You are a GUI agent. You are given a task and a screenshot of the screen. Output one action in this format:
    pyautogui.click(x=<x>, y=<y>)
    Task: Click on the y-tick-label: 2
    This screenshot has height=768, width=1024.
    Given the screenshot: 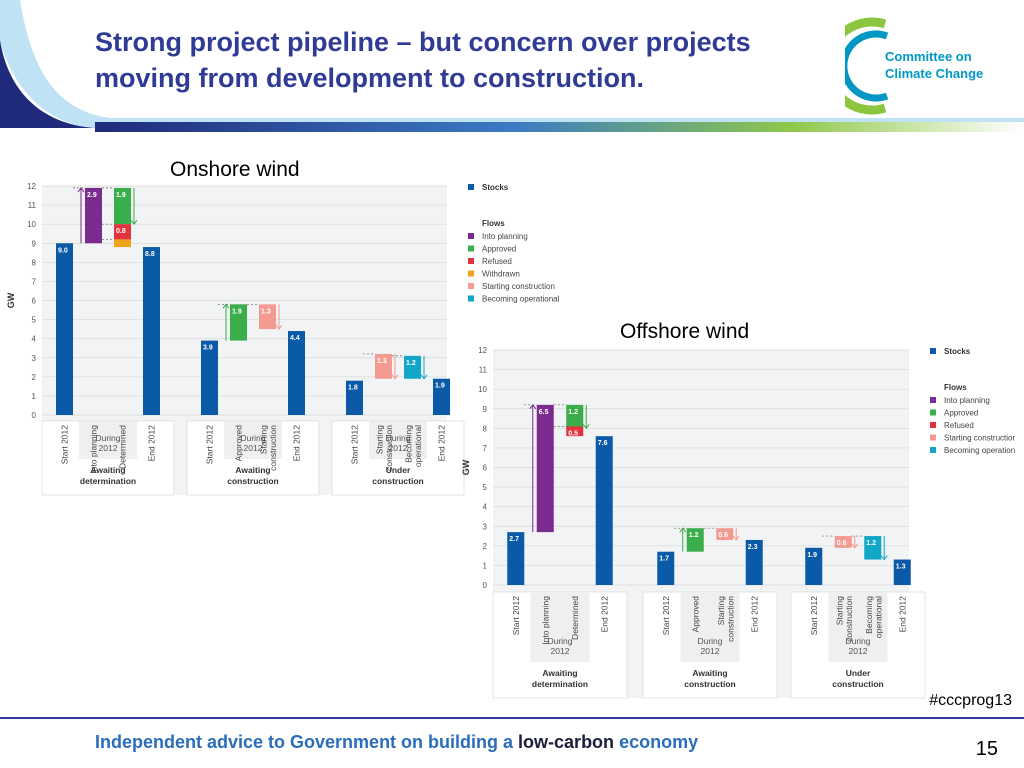 What is the action you would take?
    pyautogui.click(x=34, y=377)
    